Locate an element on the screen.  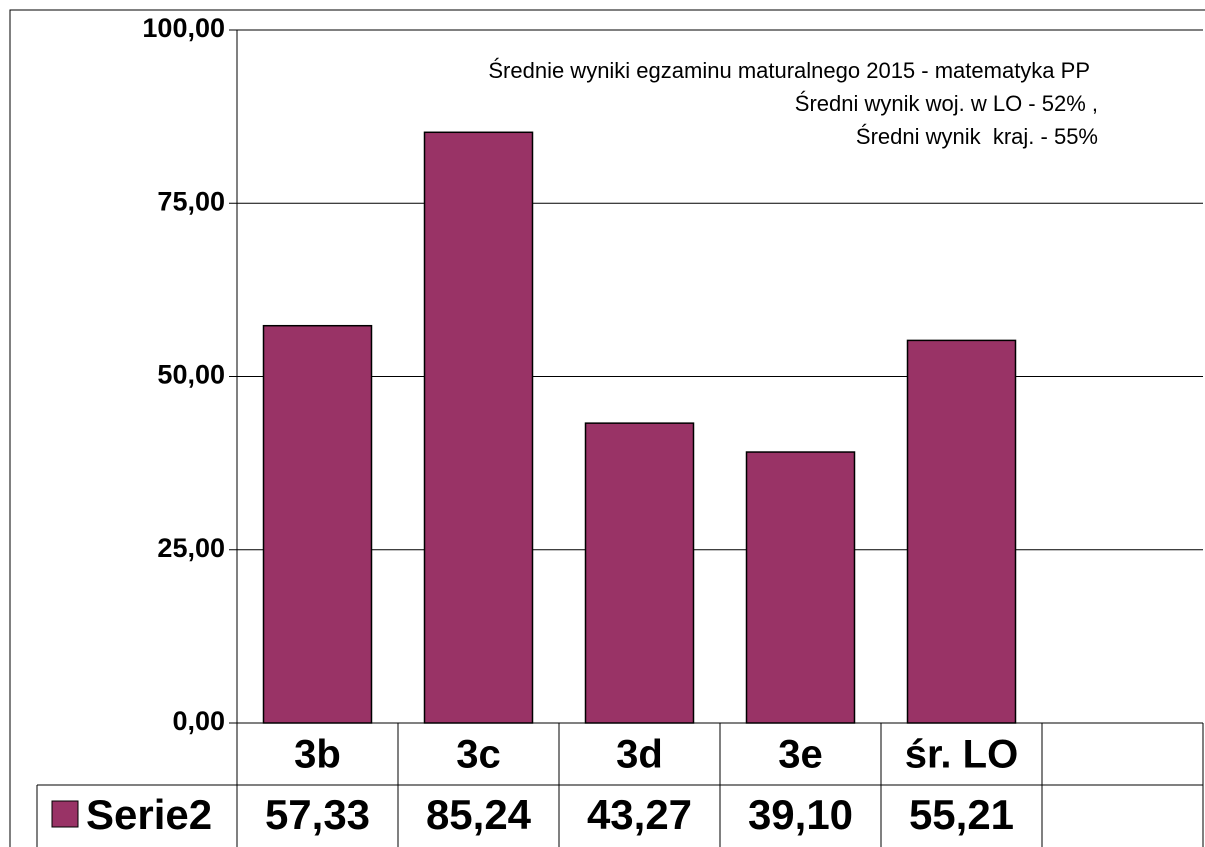
y-tick-label: 100,00 is located at coordinates (183, 28).